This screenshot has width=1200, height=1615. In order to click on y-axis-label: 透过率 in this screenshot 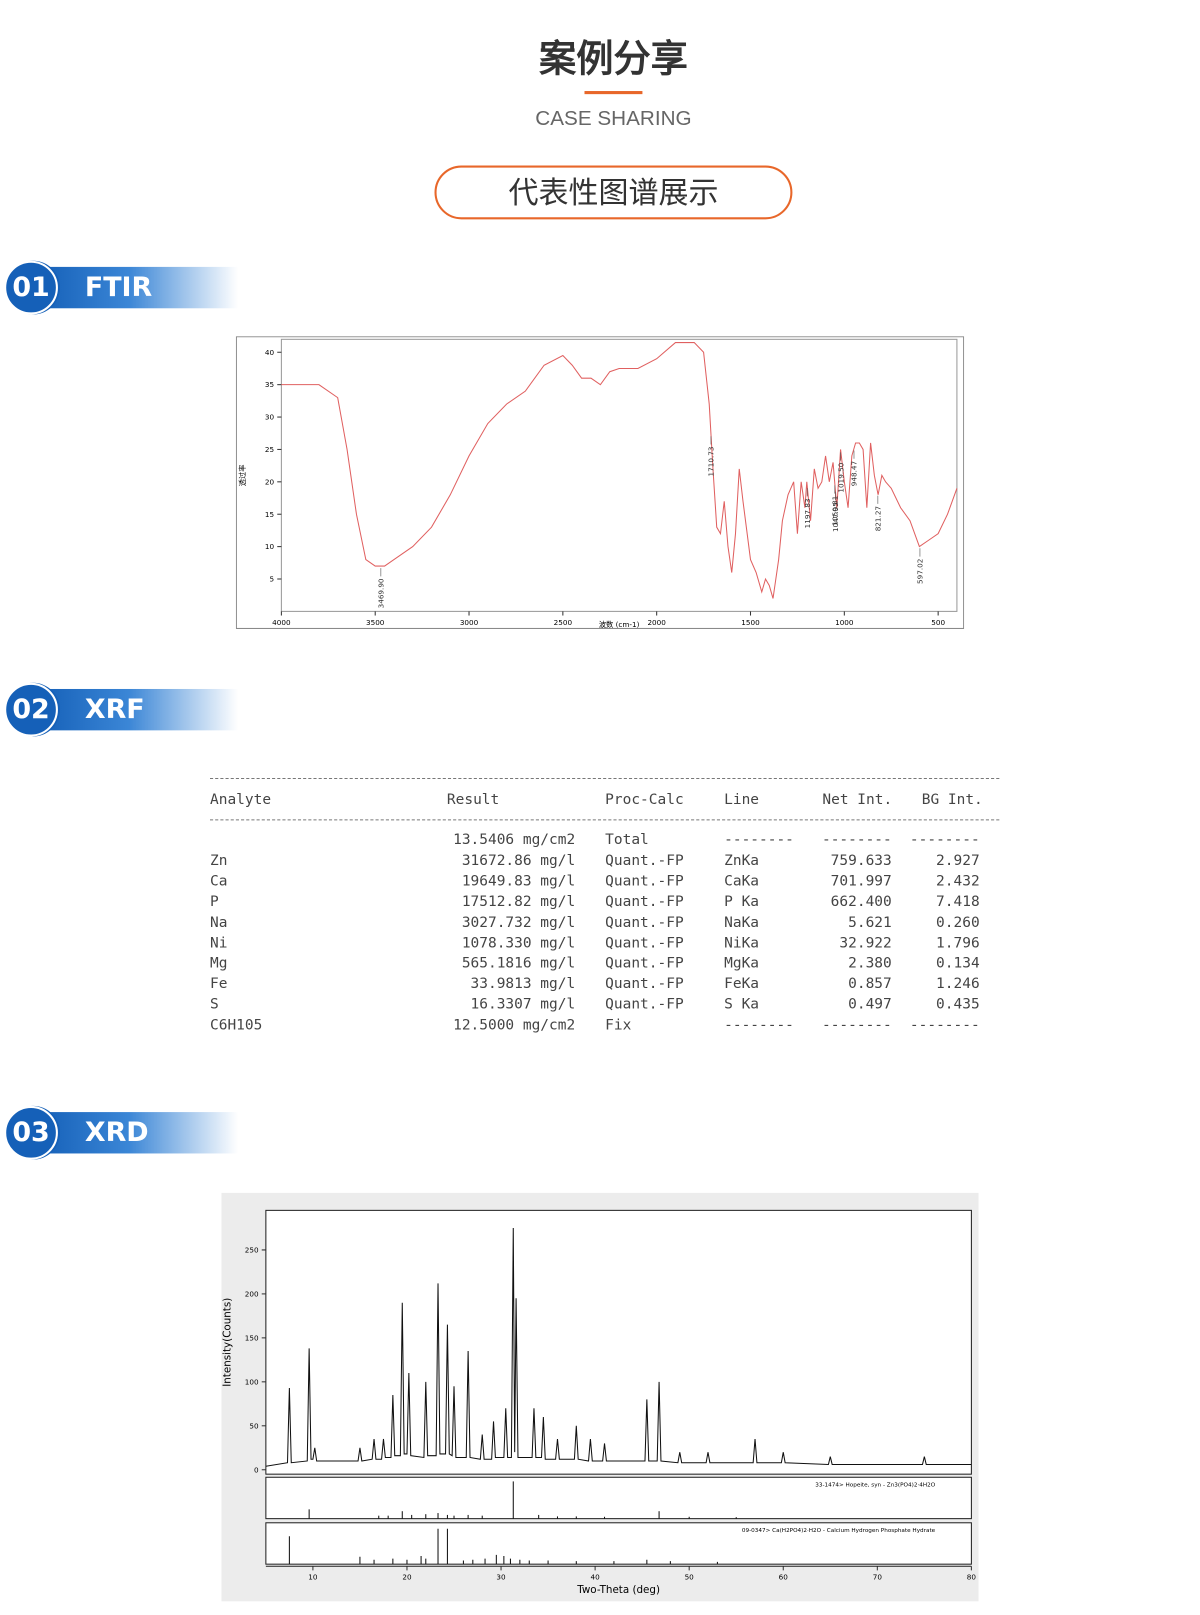, I will do `click(242, 476)`.